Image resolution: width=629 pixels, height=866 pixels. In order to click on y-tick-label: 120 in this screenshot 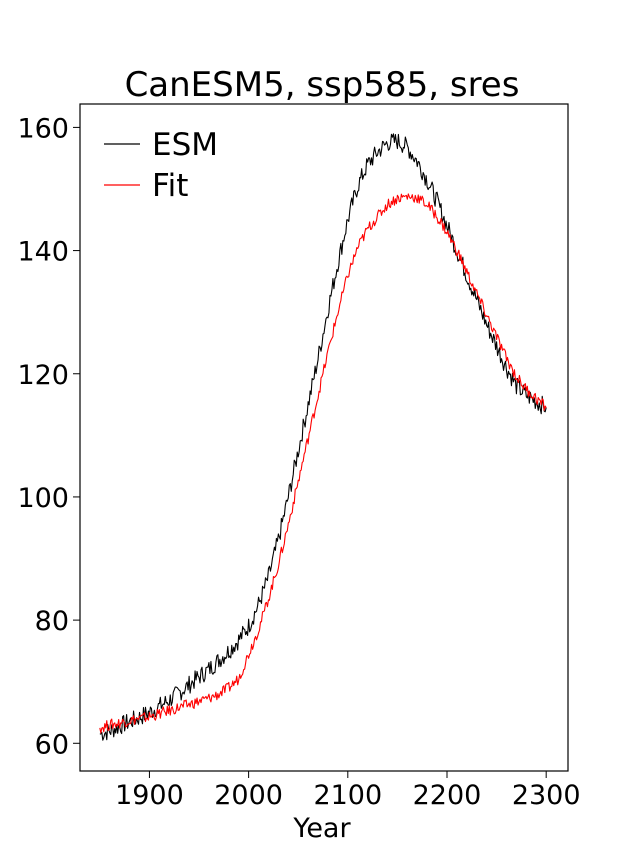, I will do `click(43, 375)`.